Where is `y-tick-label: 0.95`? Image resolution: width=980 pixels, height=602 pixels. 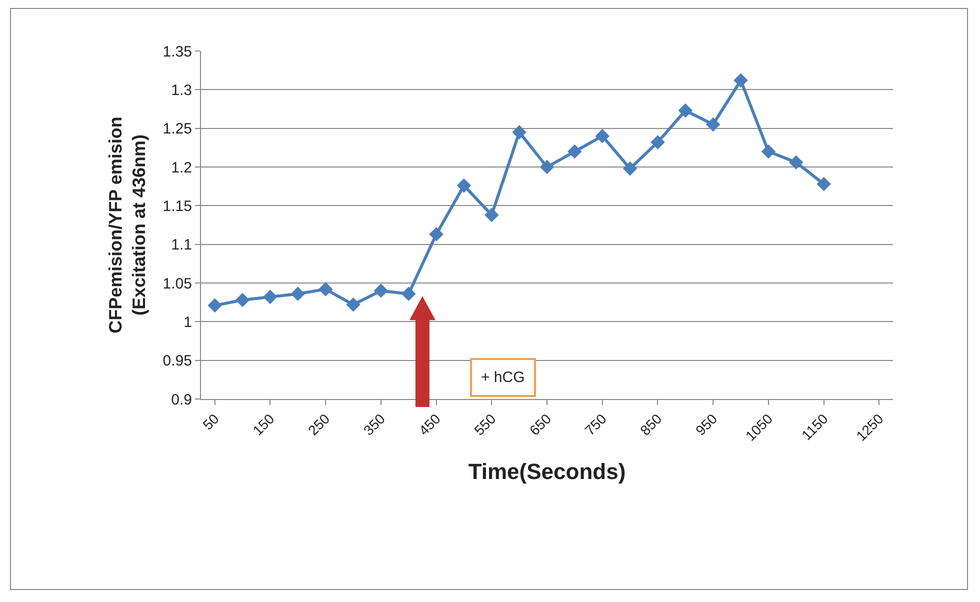
y-tick-label: 0.95 is located at coordinates (177, 361).